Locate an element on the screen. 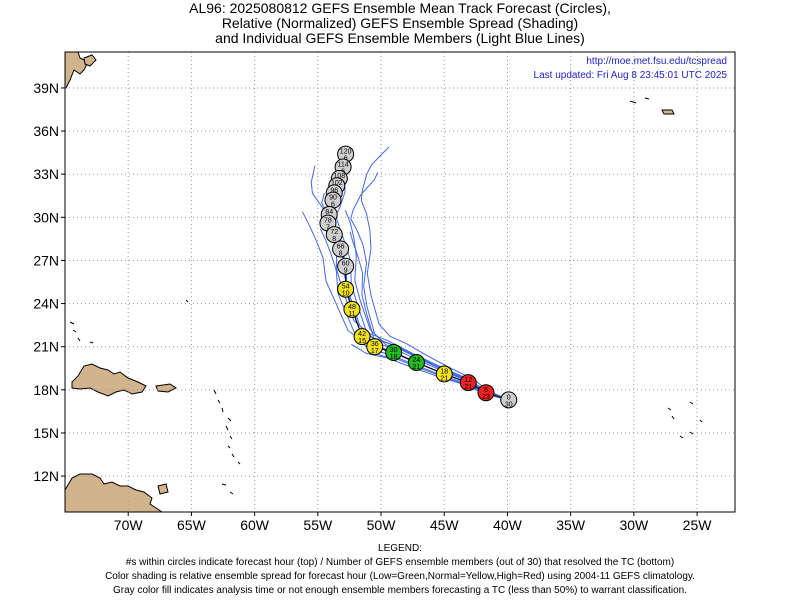 The width and height of the screenshot is (800, 600). forecast-hour-label: 96 is located at coordinates (334, 190).